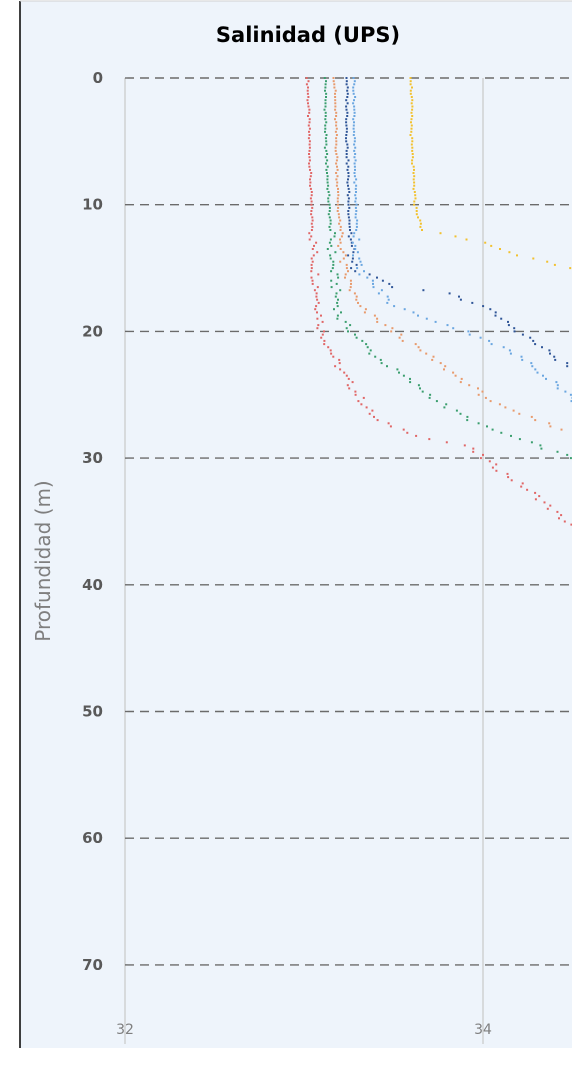 This screenshot has height=1076, width=572. What do you see at coordinates (92, 965) in the screenshot?
I see `y-tick-label: 70` at bounding box center [92, 965].